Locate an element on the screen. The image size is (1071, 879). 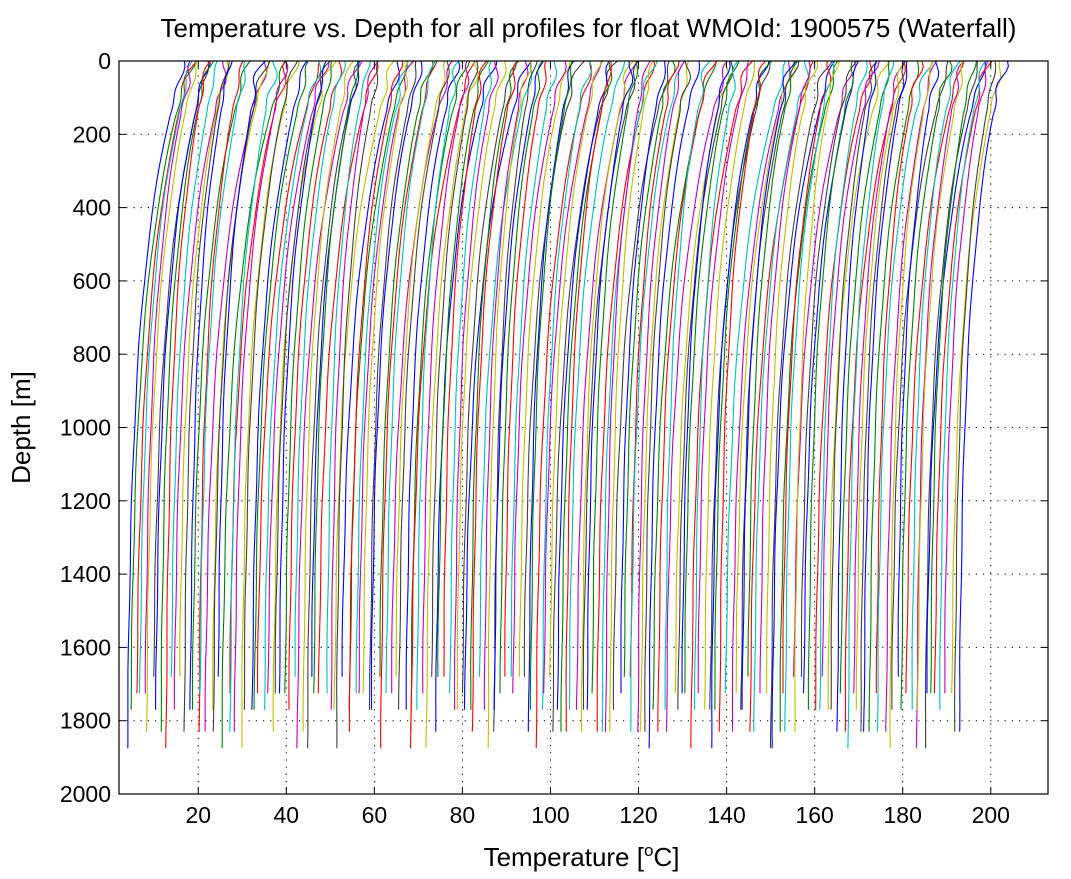
x-tick-label: 180 is located at coordinates (903, 815).